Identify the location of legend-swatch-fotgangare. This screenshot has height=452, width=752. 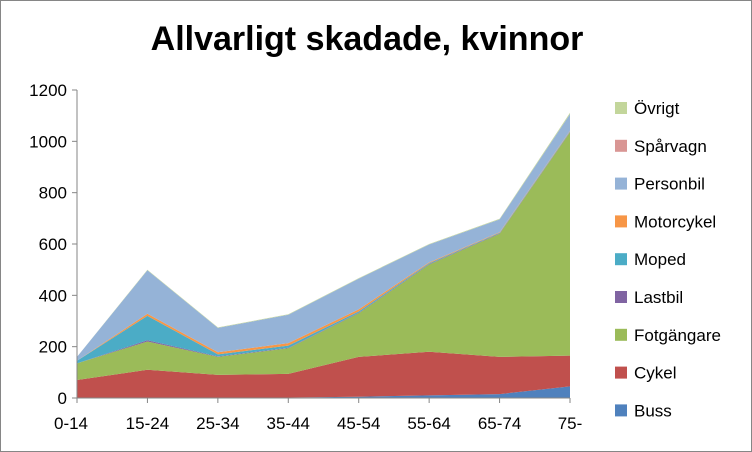
(621, 334).